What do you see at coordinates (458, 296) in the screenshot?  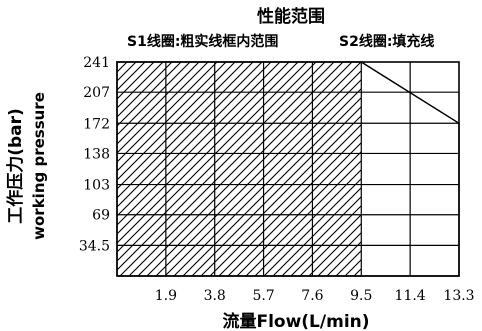 I see `x-tick-label-6: 13.3` at bounding box center [458, 296].